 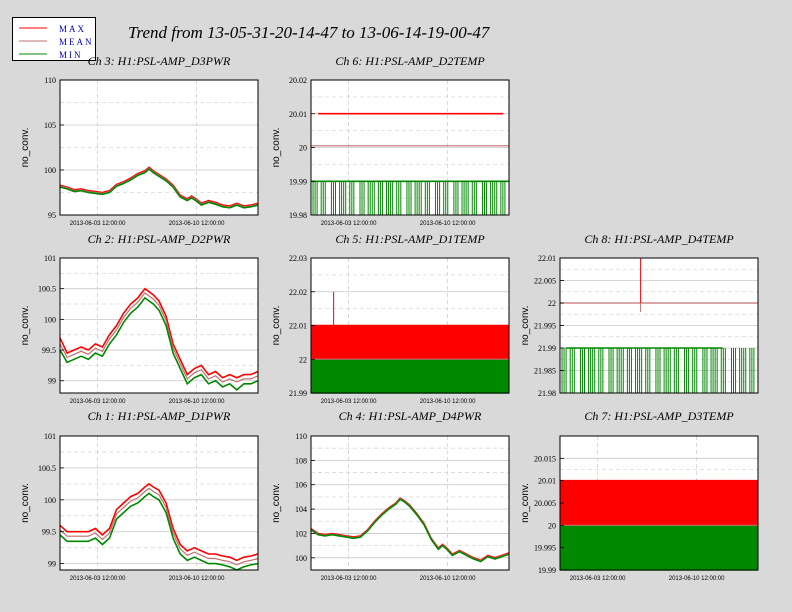 I want to click on y-tick-label: 105, so click(x=50, y=125).